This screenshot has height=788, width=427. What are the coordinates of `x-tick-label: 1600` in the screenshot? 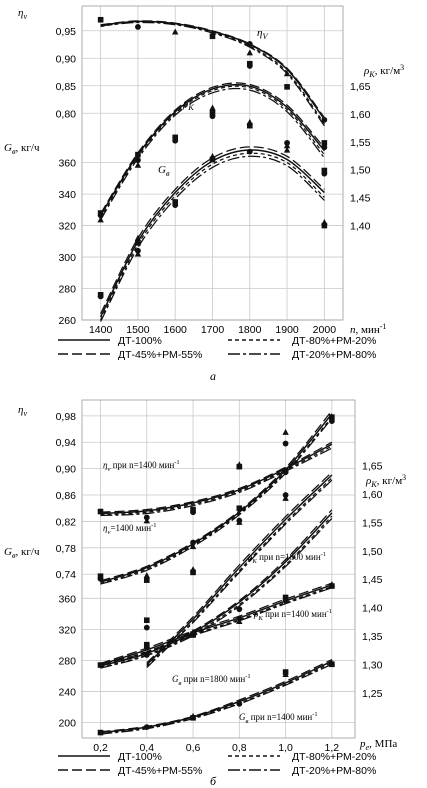 It's located at (176, 330).